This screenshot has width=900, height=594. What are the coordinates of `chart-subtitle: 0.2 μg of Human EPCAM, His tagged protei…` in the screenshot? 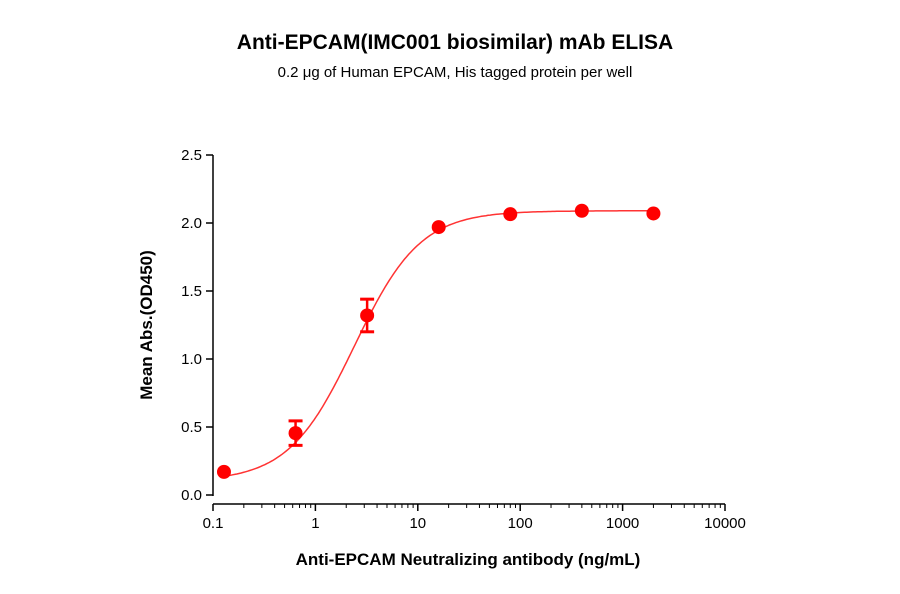 It's located at (455, 72).